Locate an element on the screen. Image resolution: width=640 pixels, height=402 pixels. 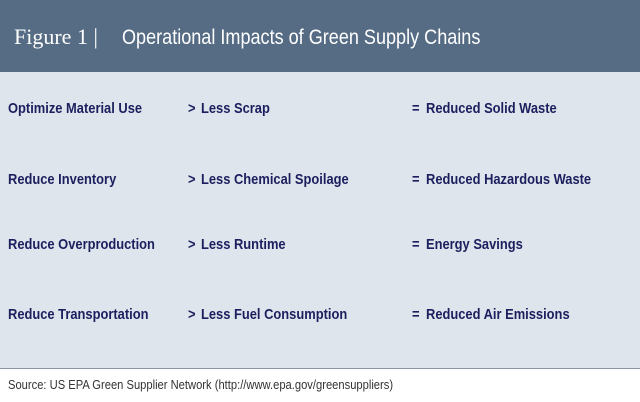
action: Reduce Inventory is located at coordinates (62, 179).